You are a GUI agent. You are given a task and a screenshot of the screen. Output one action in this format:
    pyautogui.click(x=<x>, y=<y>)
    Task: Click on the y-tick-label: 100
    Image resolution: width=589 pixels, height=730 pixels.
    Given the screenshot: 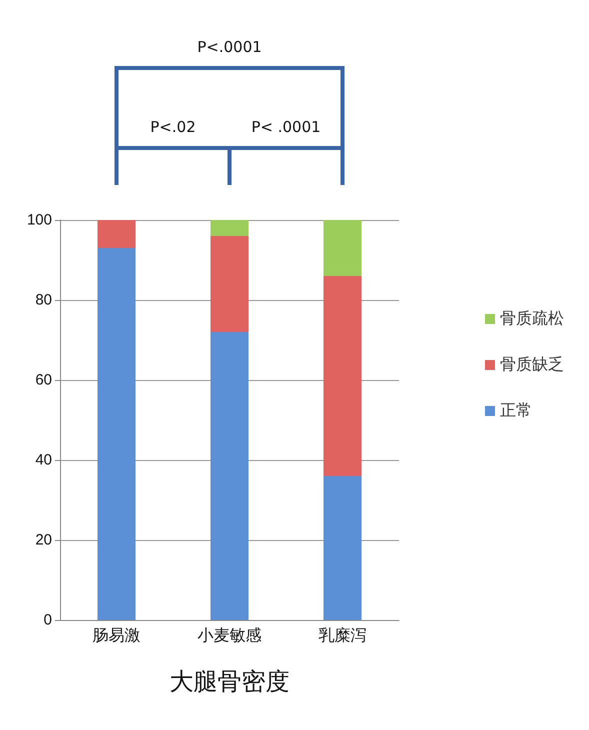 What is the action you would take?
    pyautogui.click(x=39, y=220)
    